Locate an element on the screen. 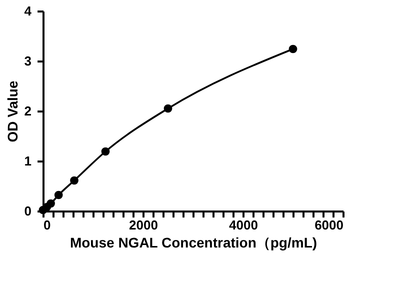 This screenshot has height=283, width=397. y-tick-label: 2 is located at coordinates (28, 111).